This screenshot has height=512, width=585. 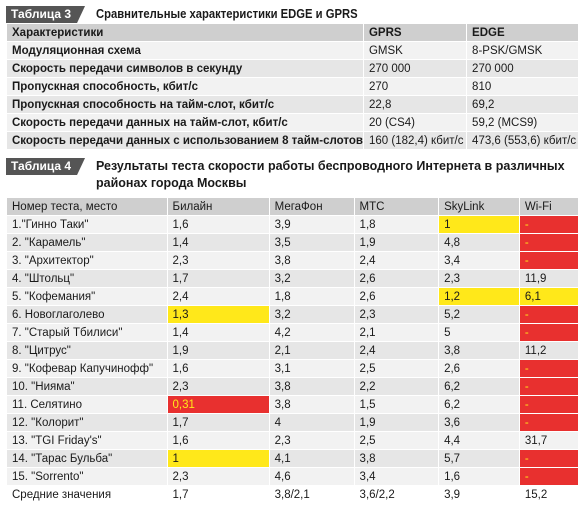 What do you see at coordinates (293, 333) in the screenshot?
I see `table4-row: 7. "Старый Тбилиси" 1,4 4,2 2,1 5-` at bounding box center [293, 333].